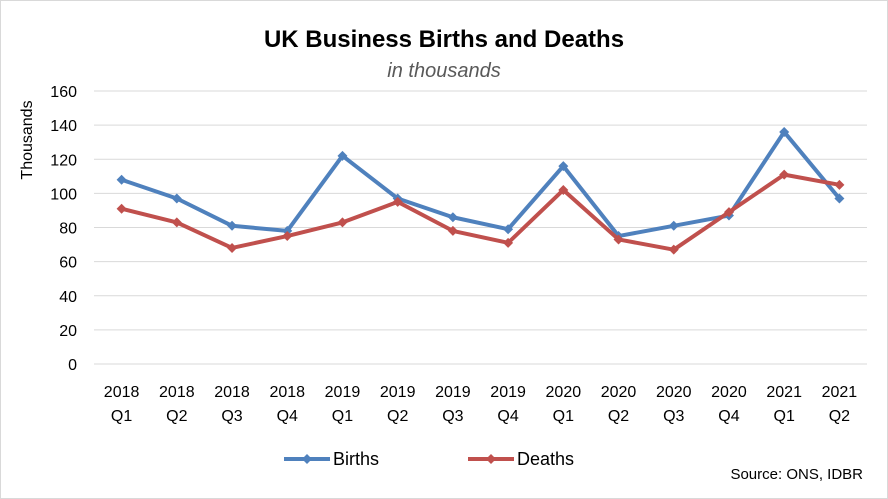 The height and width of the screenshot is (499, 888). Describe the element at coordinates (68, 297) in the screenshot. I see `y-tick-label: 40` at that location.